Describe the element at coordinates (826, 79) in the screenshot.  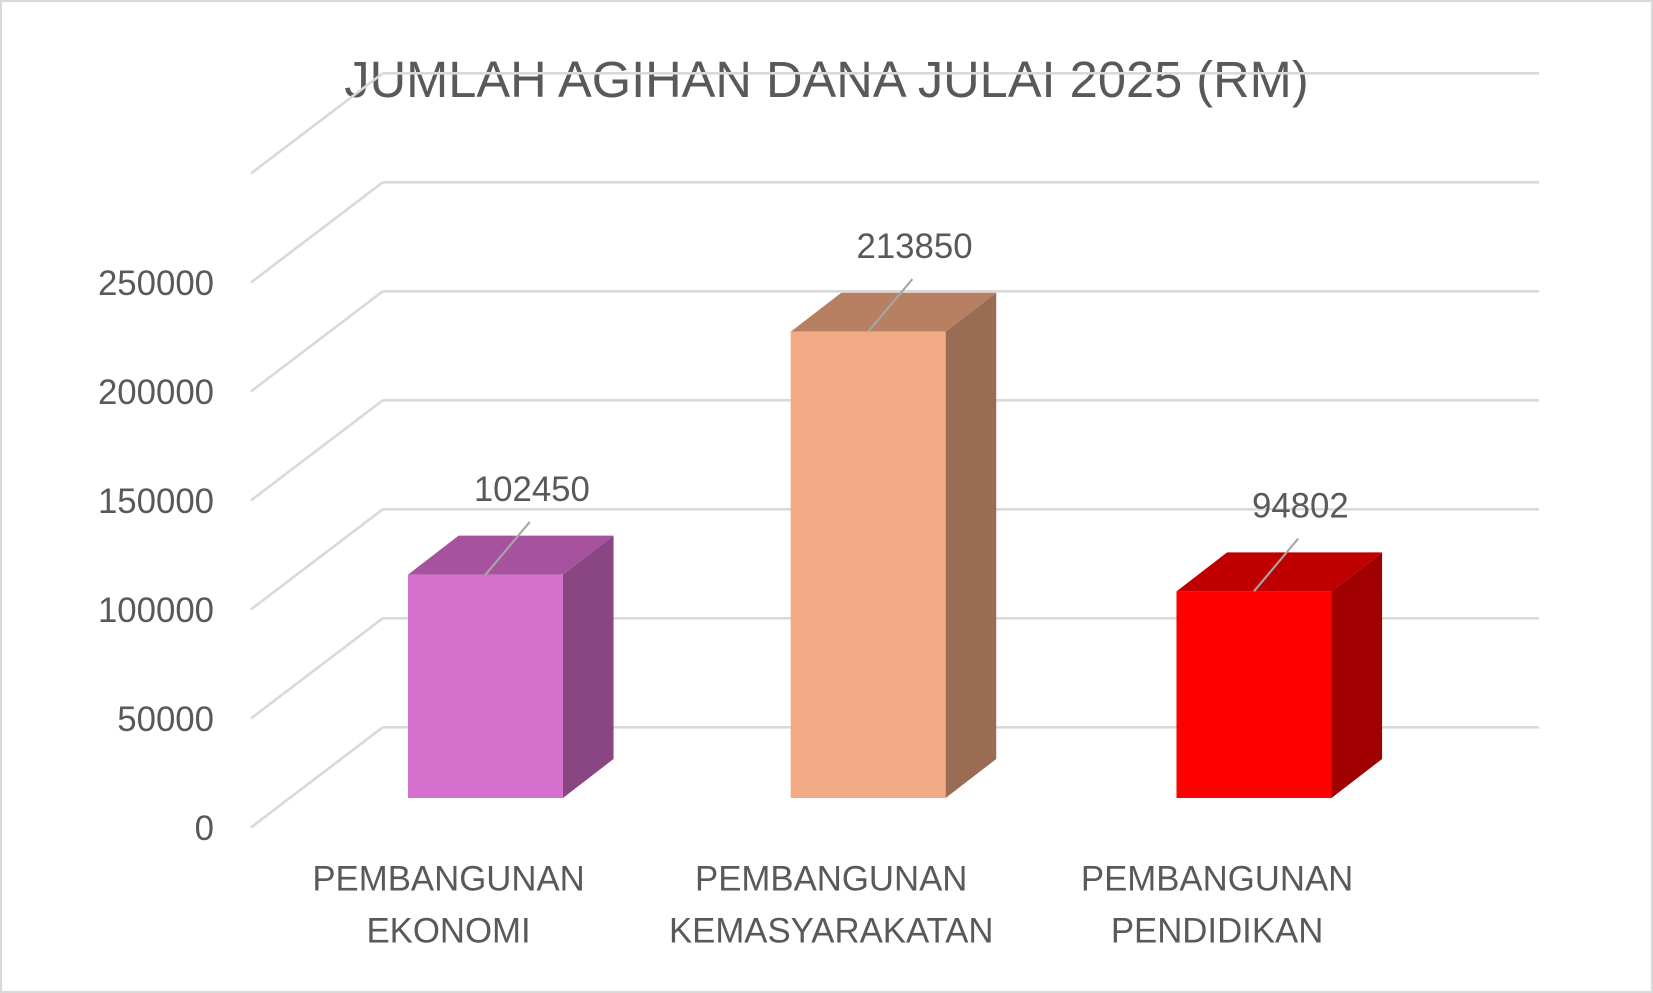
I see `chart-title: JUMLAH AGIHAN DANA JULAI 2025 (RM)` at that location.